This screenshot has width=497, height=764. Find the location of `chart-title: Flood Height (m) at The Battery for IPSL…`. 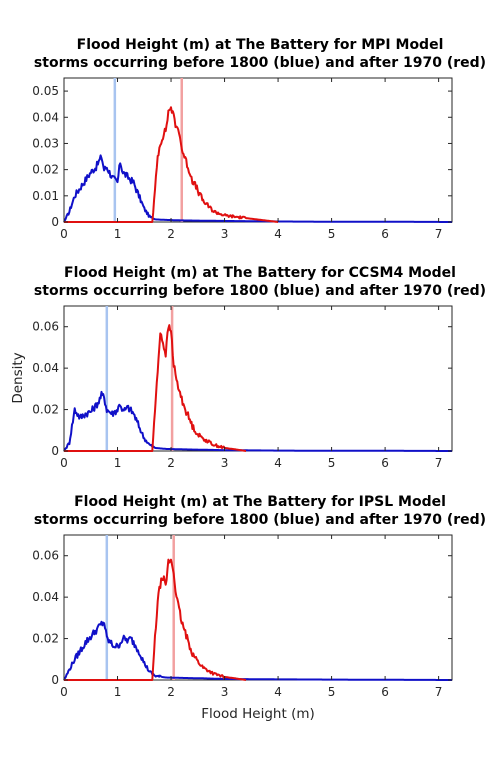

chart-title: Flood Height (m) at The Battery for IPSL… is located at coordinates (260, 502).